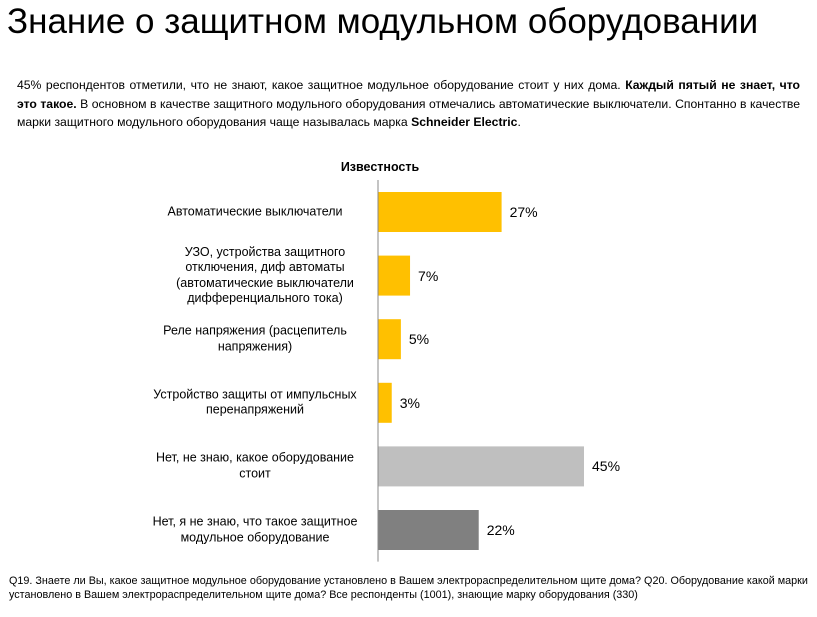 This screenshot has height=617, width=817. Describe the element at coordinates (464, 122) in the screenshot. I see `summary-bold2: Schneider Electric` at that location.